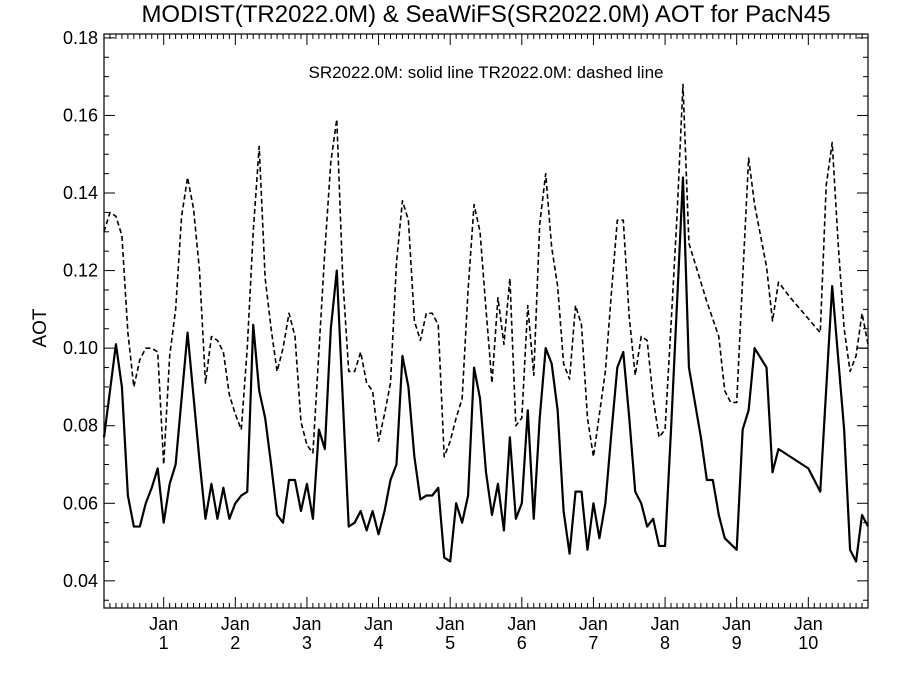  Describe the element at coordinates (235, 643) in the screenshot. I see `x-tick-label-year: 2` at that location.